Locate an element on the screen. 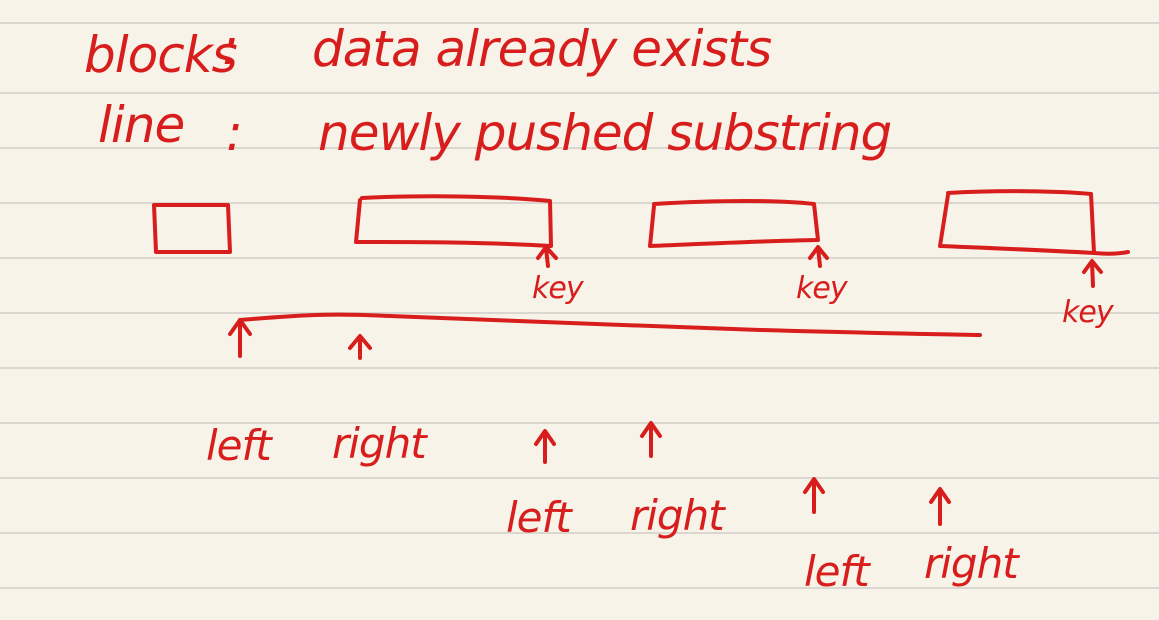 This screenshot has height=620, width=1159. right-label-3: right is located at coordinates (972, 563).